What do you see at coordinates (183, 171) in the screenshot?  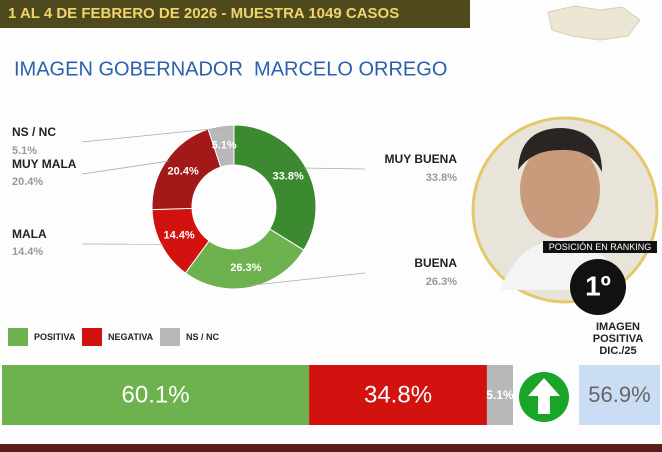 I see `slice-label: 20.4%` at bounding box center [183, 171].